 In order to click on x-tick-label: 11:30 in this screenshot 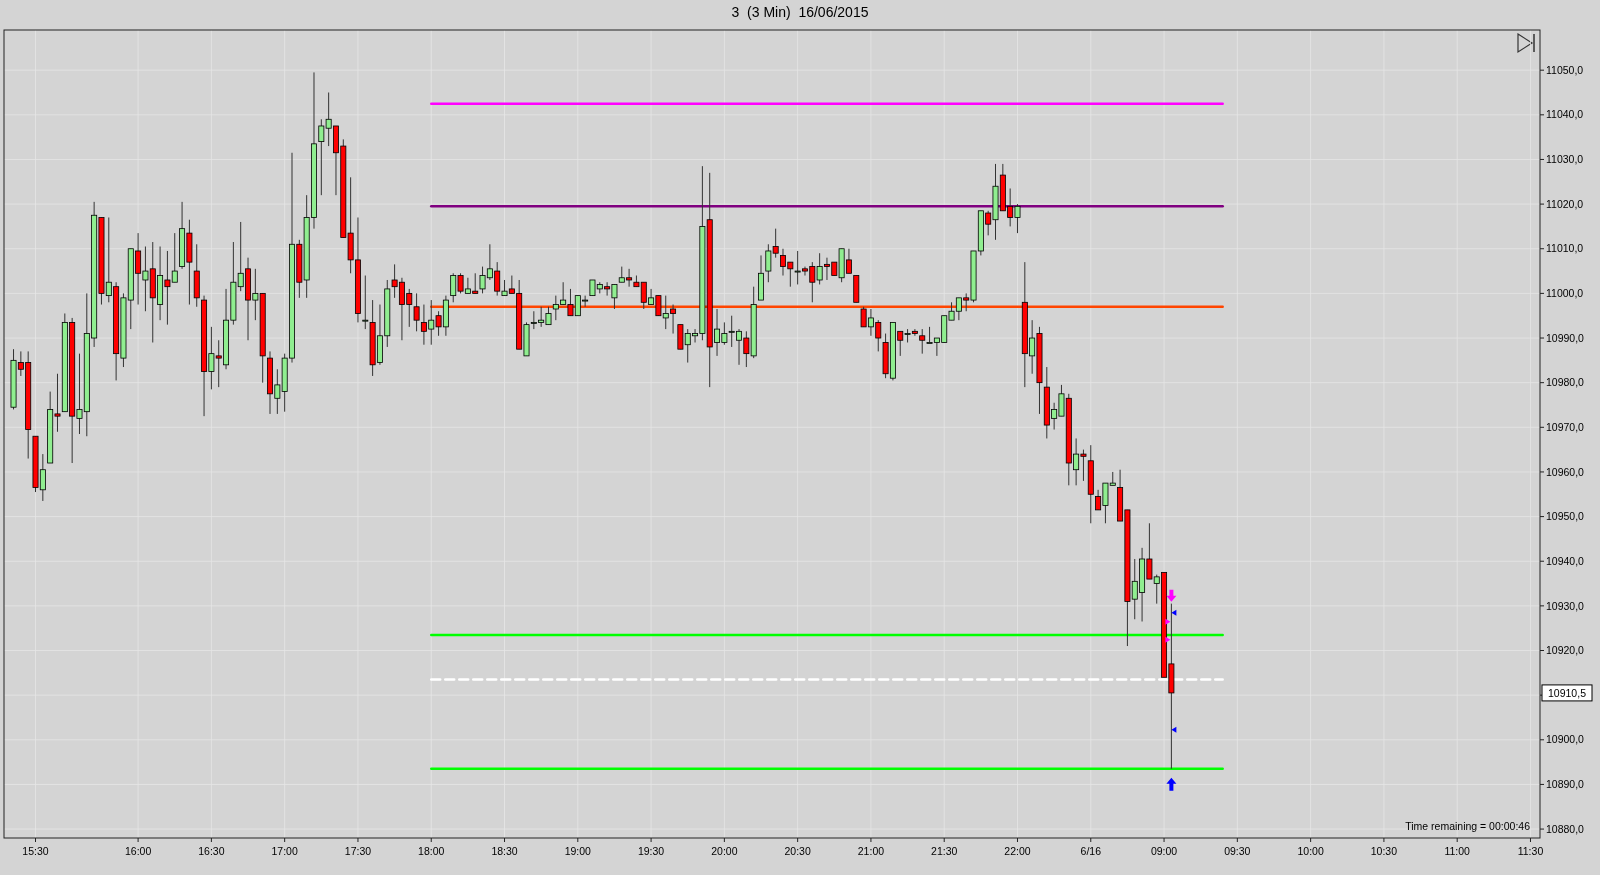, I will do `click(1530, 851)`.